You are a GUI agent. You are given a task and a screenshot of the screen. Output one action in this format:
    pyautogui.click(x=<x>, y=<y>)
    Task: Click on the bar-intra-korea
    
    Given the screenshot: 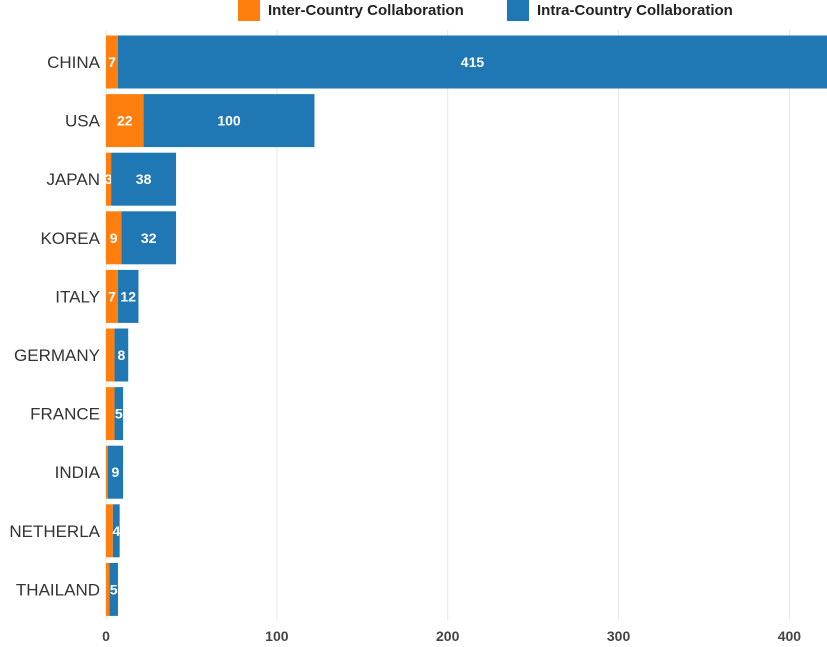 What is the action you would take?
    pyautogui.click(x=149, y=238)
    